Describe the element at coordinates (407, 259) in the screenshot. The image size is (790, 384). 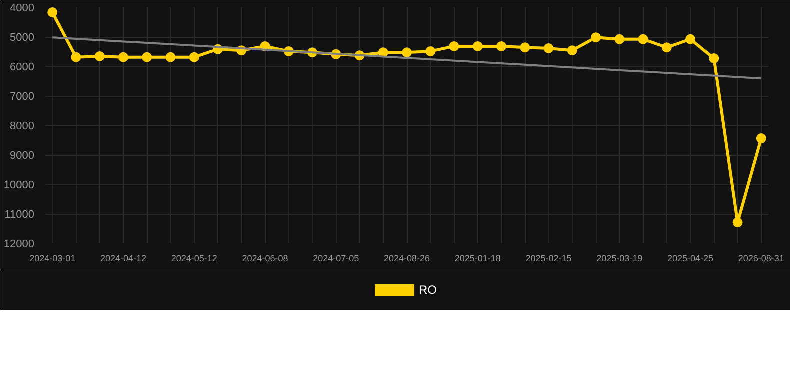
I see `x-tick-label: 2024-08-26` at that location.